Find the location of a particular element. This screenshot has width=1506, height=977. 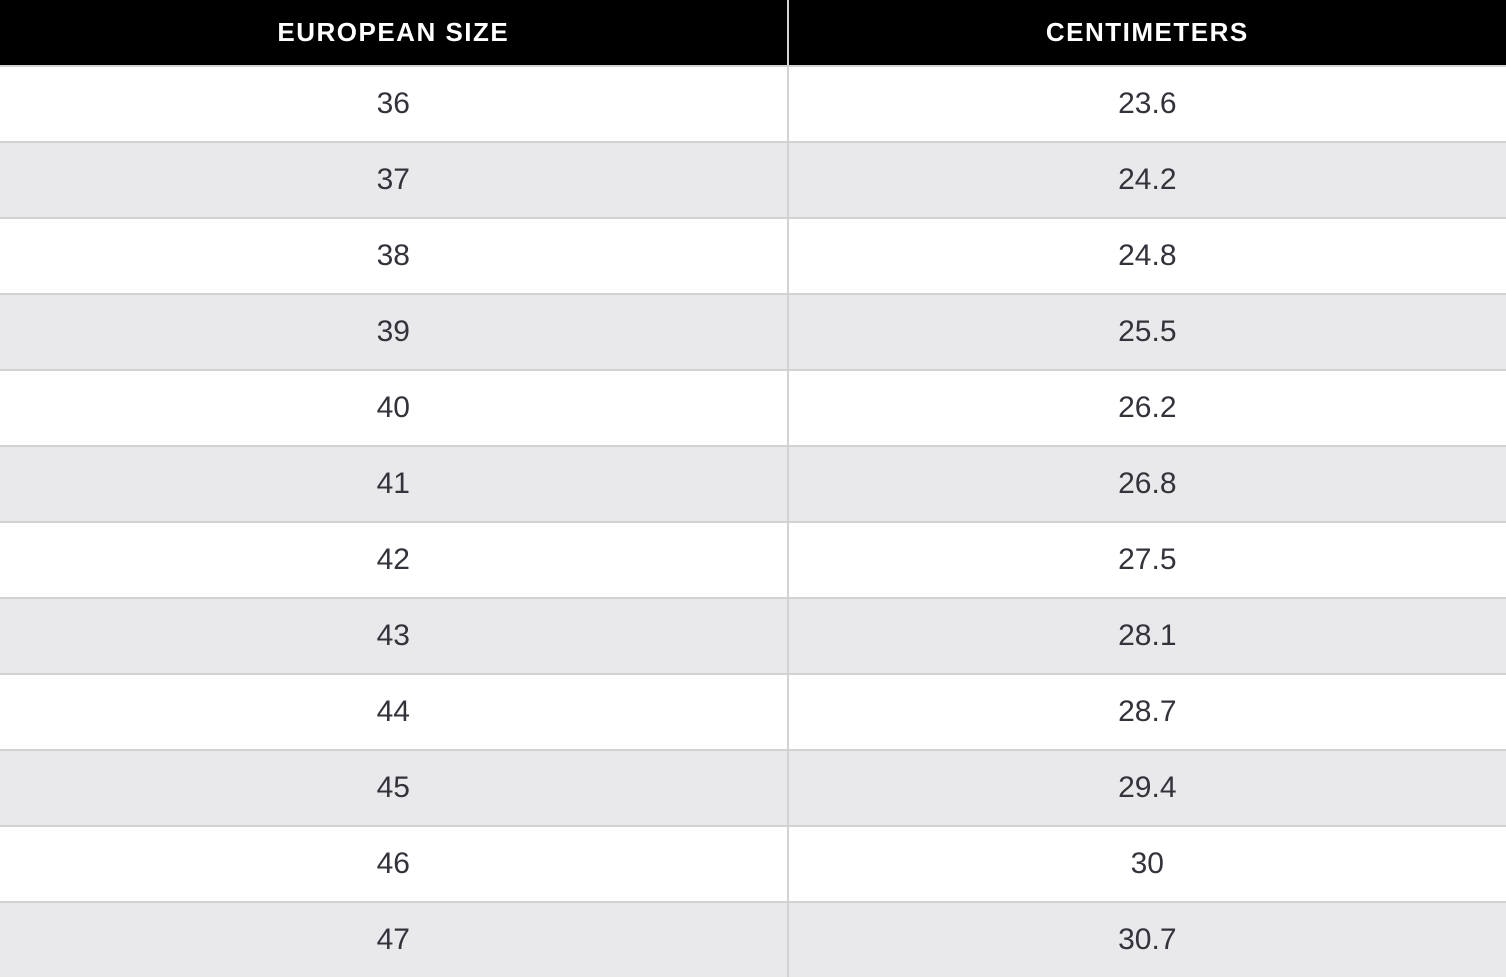

cell-centimeters: 24.8 is located at coordinates (1146, 256).